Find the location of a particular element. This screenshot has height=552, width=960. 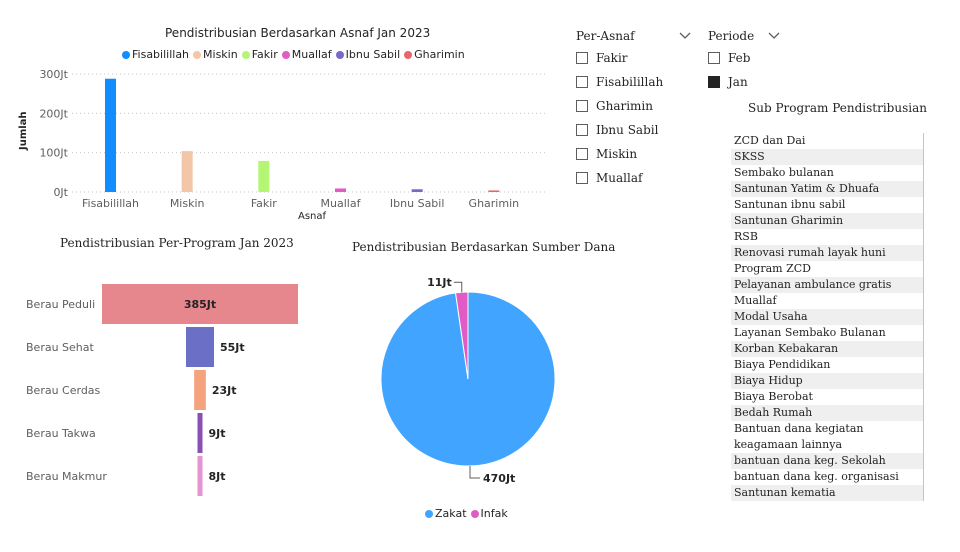

table-row: bantuan dana keg. Sekolah is located at coordinates (827, 461).